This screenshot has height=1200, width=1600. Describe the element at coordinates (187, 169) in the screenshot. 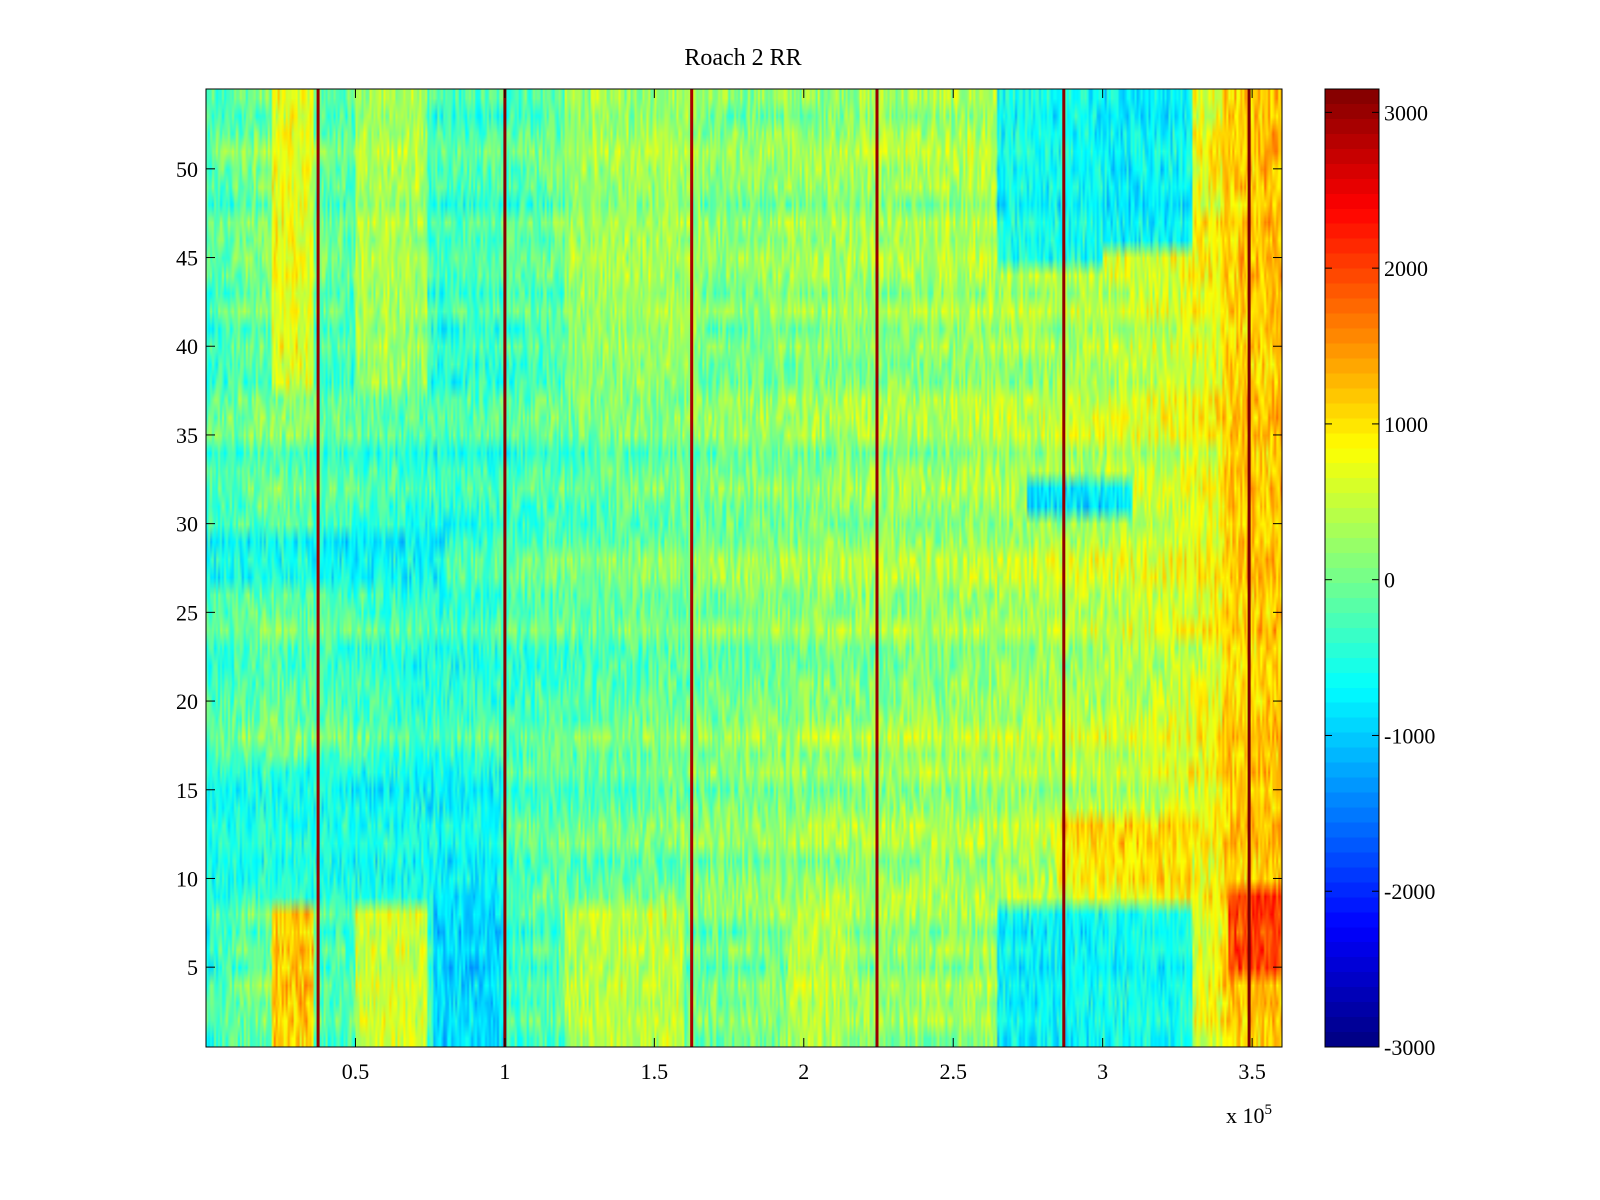

I see `y-tick-label: 50` at that location.